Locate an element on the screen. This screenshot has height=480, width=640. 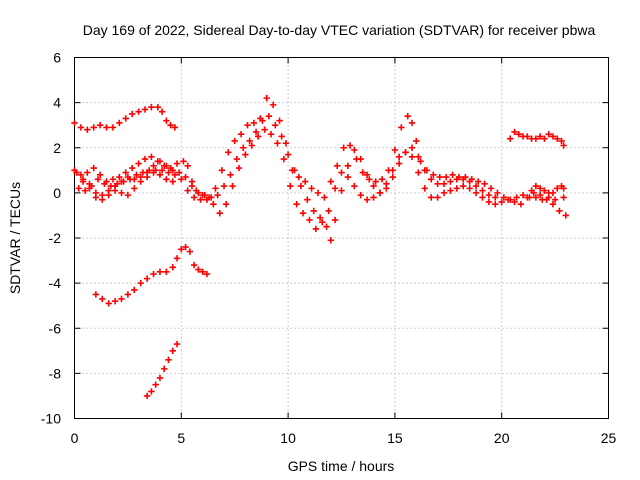
x-tick-label: 25 is located at coordinates (609, 438).